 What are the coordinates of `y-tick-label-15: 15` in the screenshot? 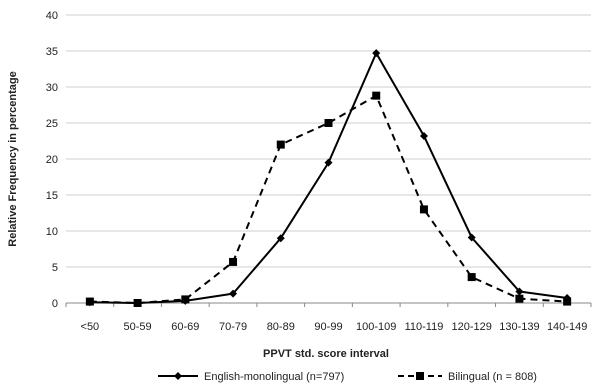 It's located at (52, 196).